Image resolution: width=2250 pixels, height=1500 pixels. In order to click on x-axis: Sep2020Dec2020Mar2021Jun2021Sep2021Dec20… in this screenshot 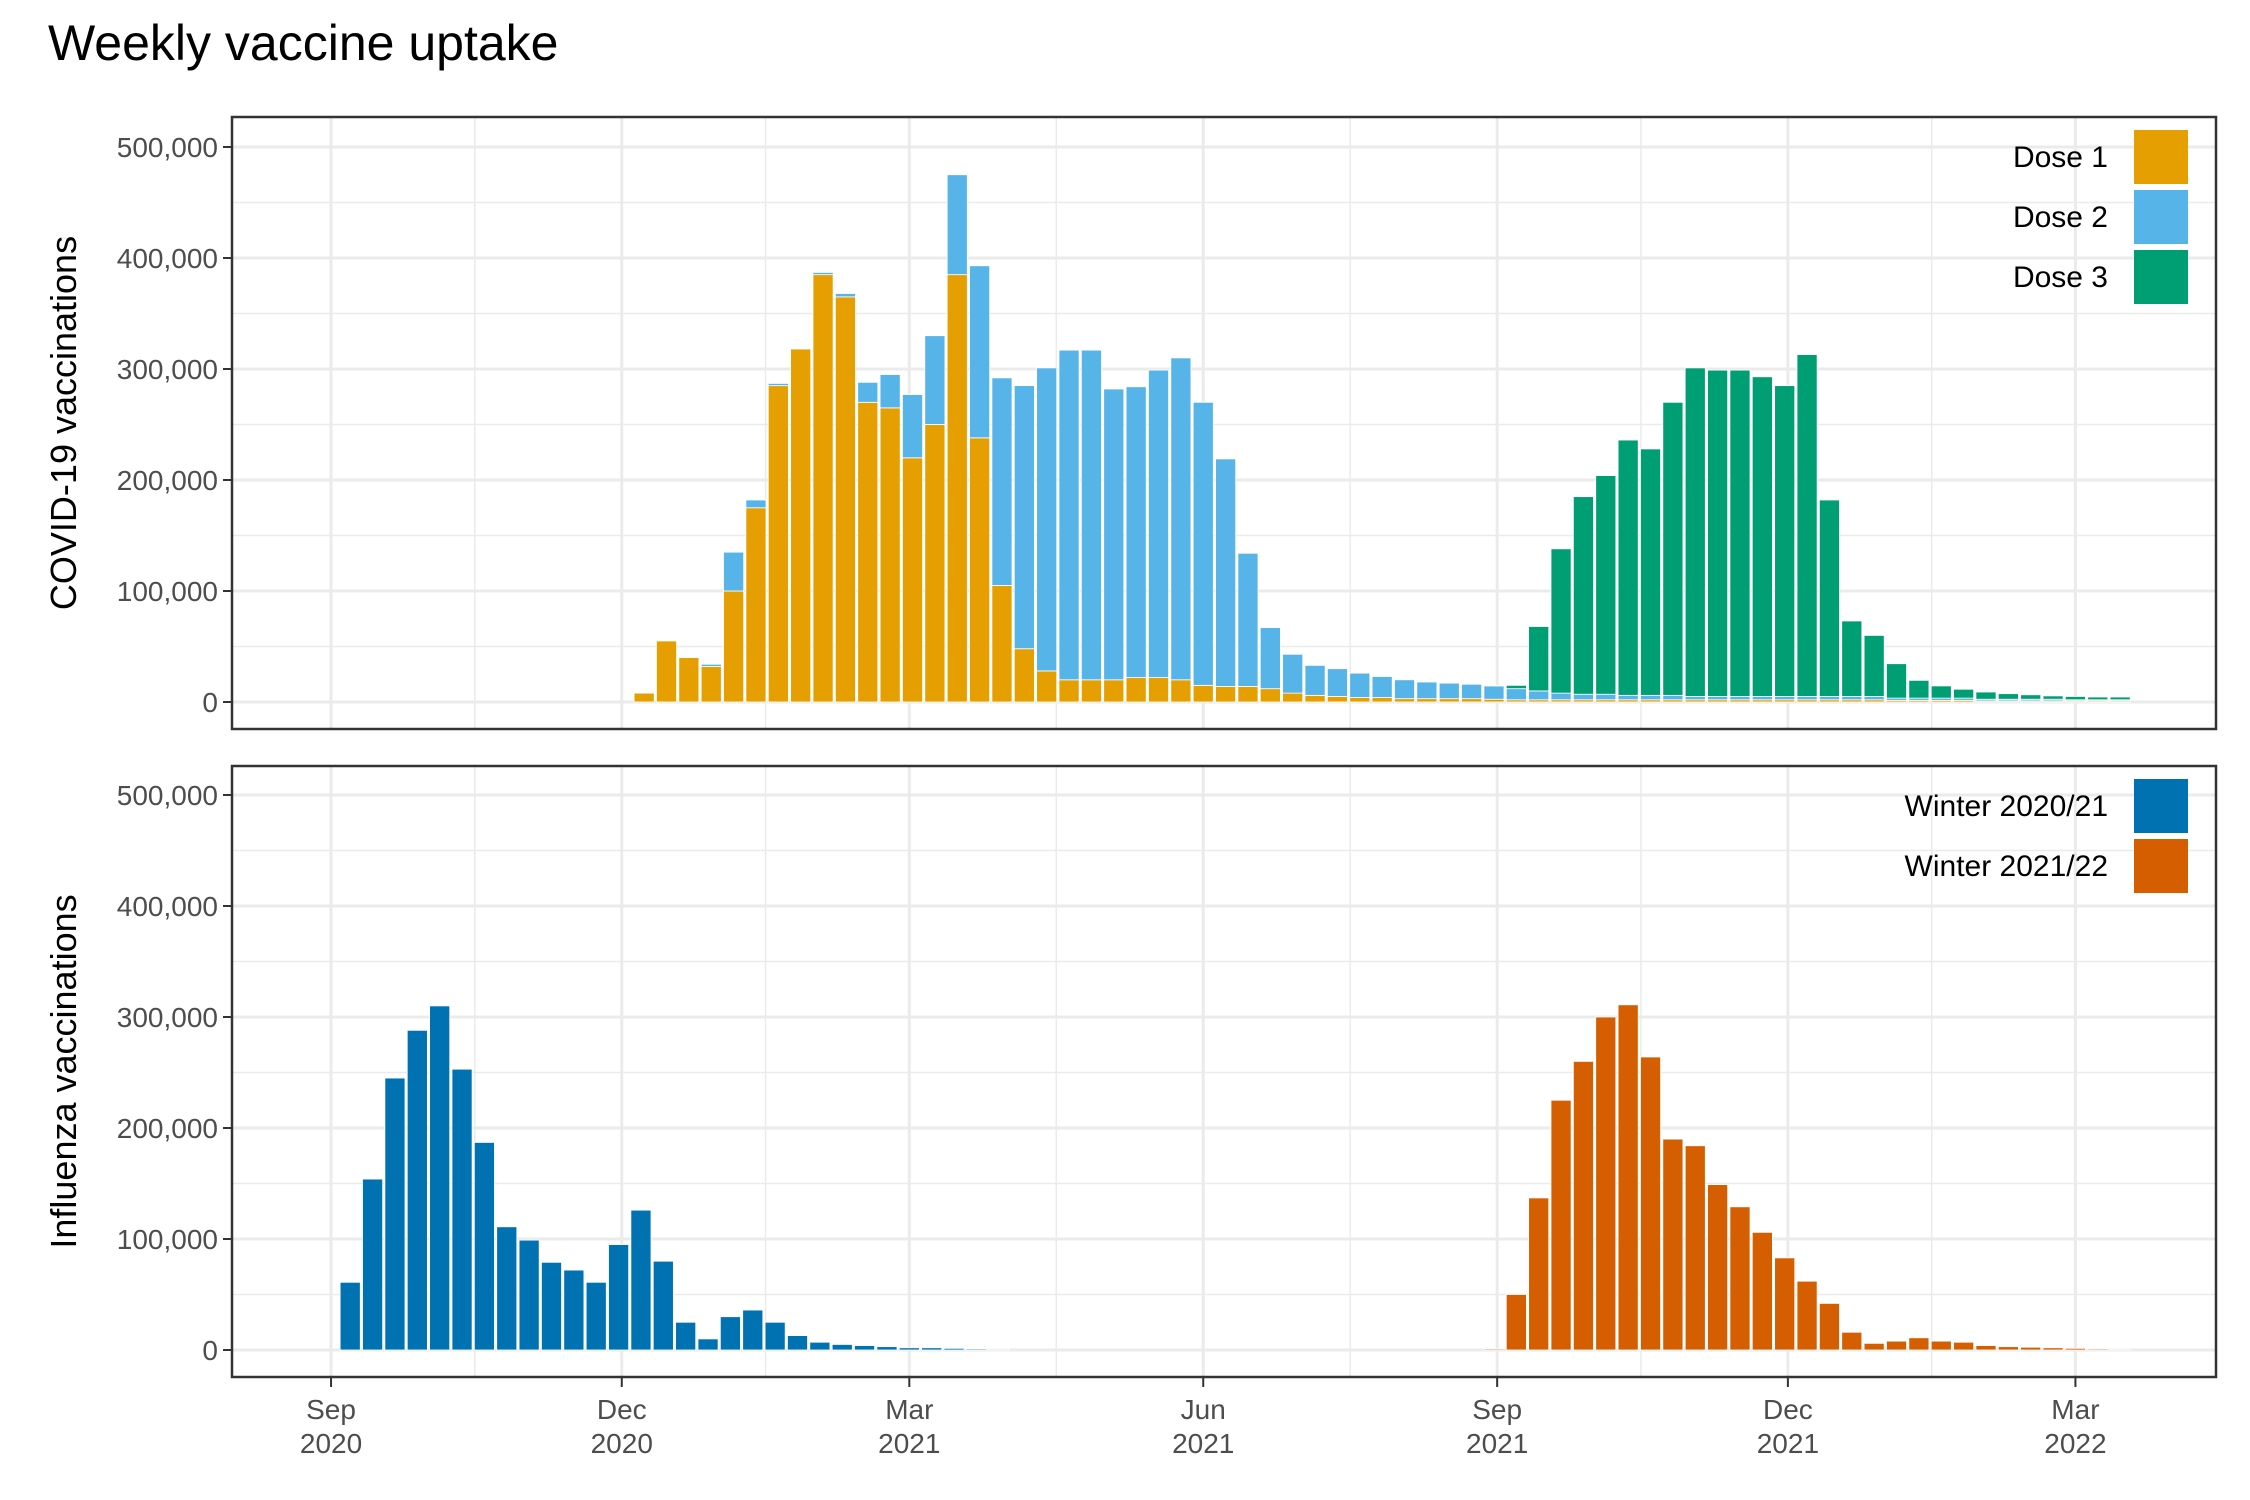, I will do `click(1203, 1418)`.